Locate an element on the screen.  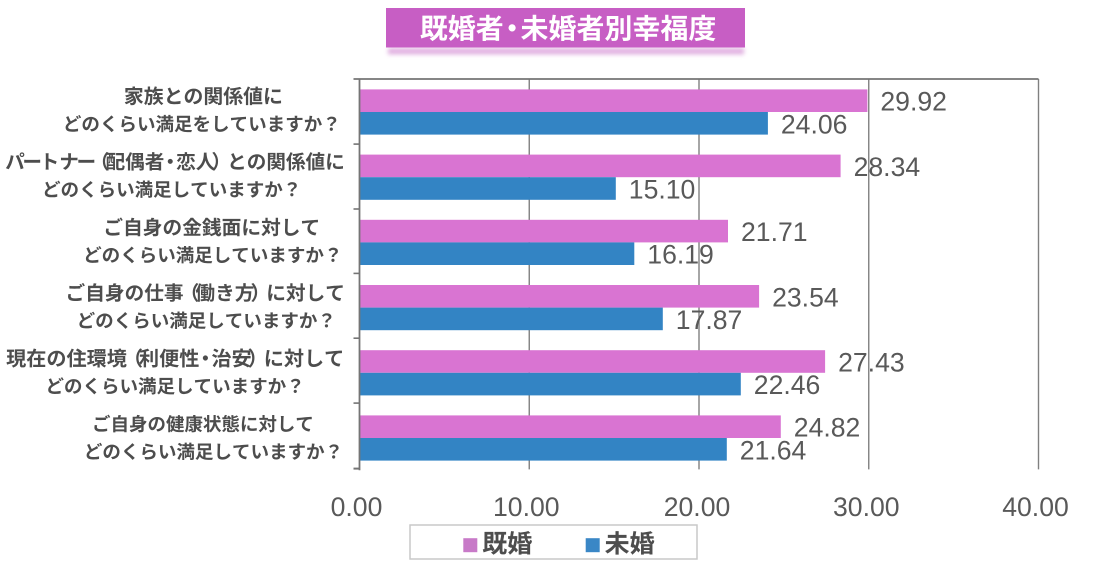
svg-text: 16.19 is located at coordinates (680, 255).